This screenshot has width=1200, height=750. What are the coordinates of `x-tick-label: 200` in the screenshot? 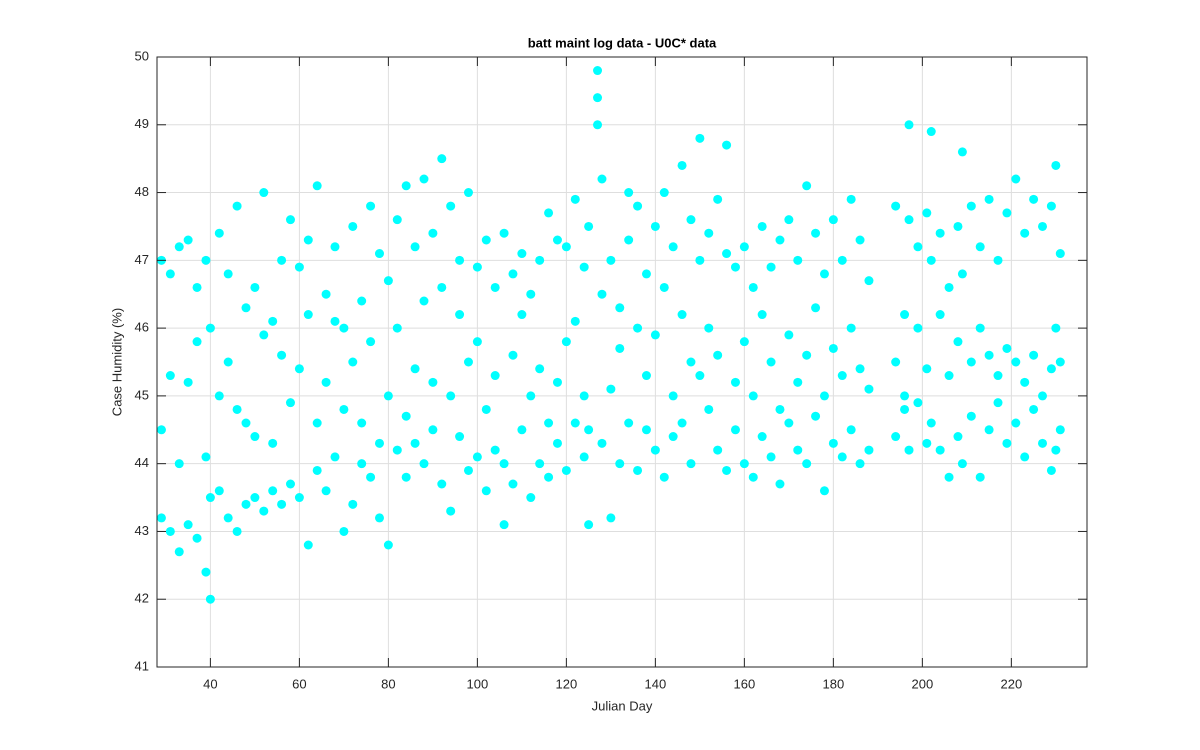 It's located at (923, 683).